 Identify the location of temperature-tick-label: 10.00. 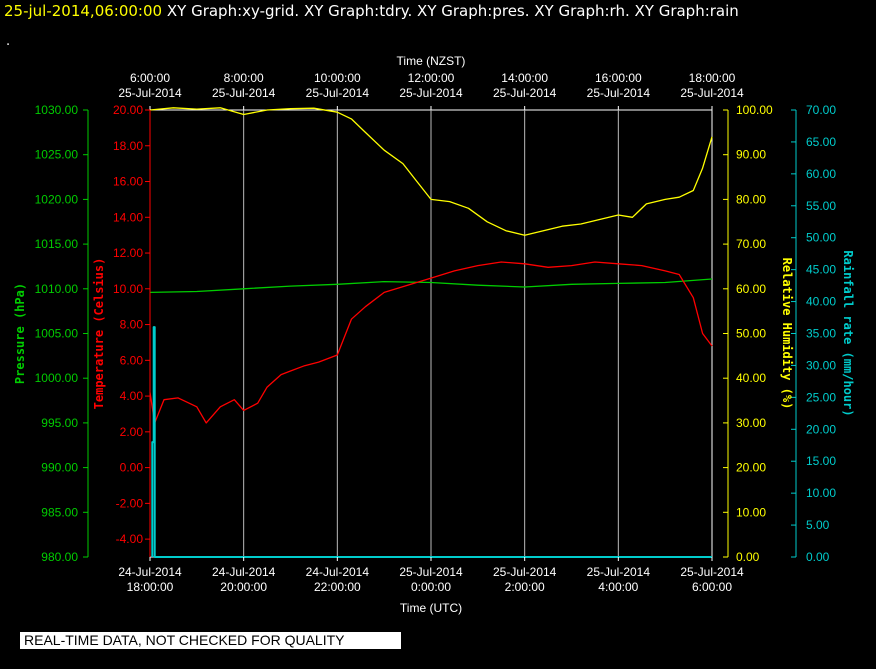
(128, 289).